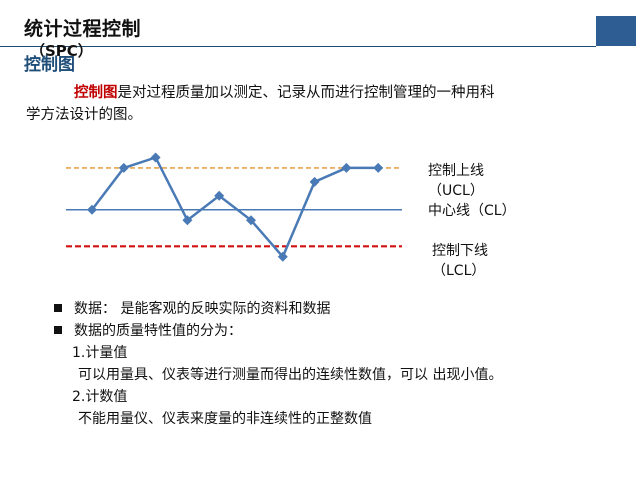  What do you see at coordinates (49, 65) in the screenshot?
I see `section-heading: 控制图` at bounding box center [49, 65].